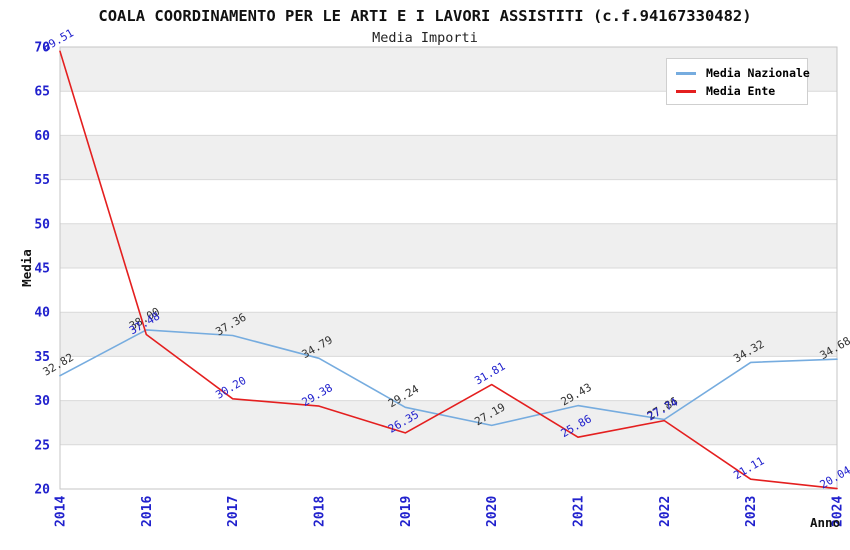  I want to click on x-axis-title: Anno, so click(825, 522).